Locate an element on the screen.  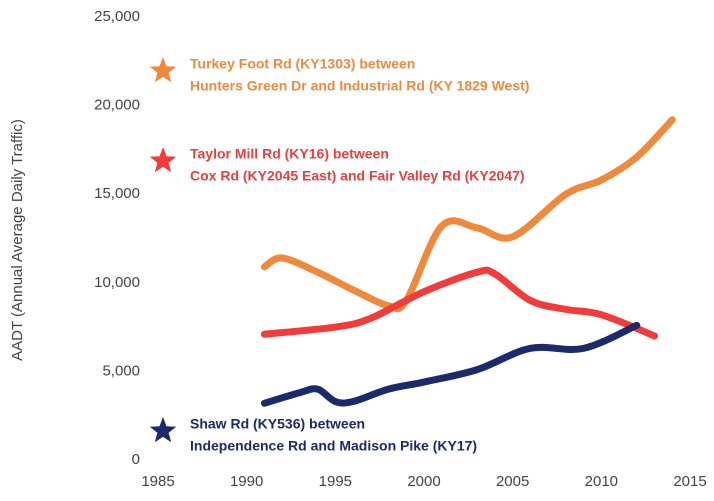
legend-label: Turkey Foot Rd (KY1303) between is located at coordinates (302, 64).